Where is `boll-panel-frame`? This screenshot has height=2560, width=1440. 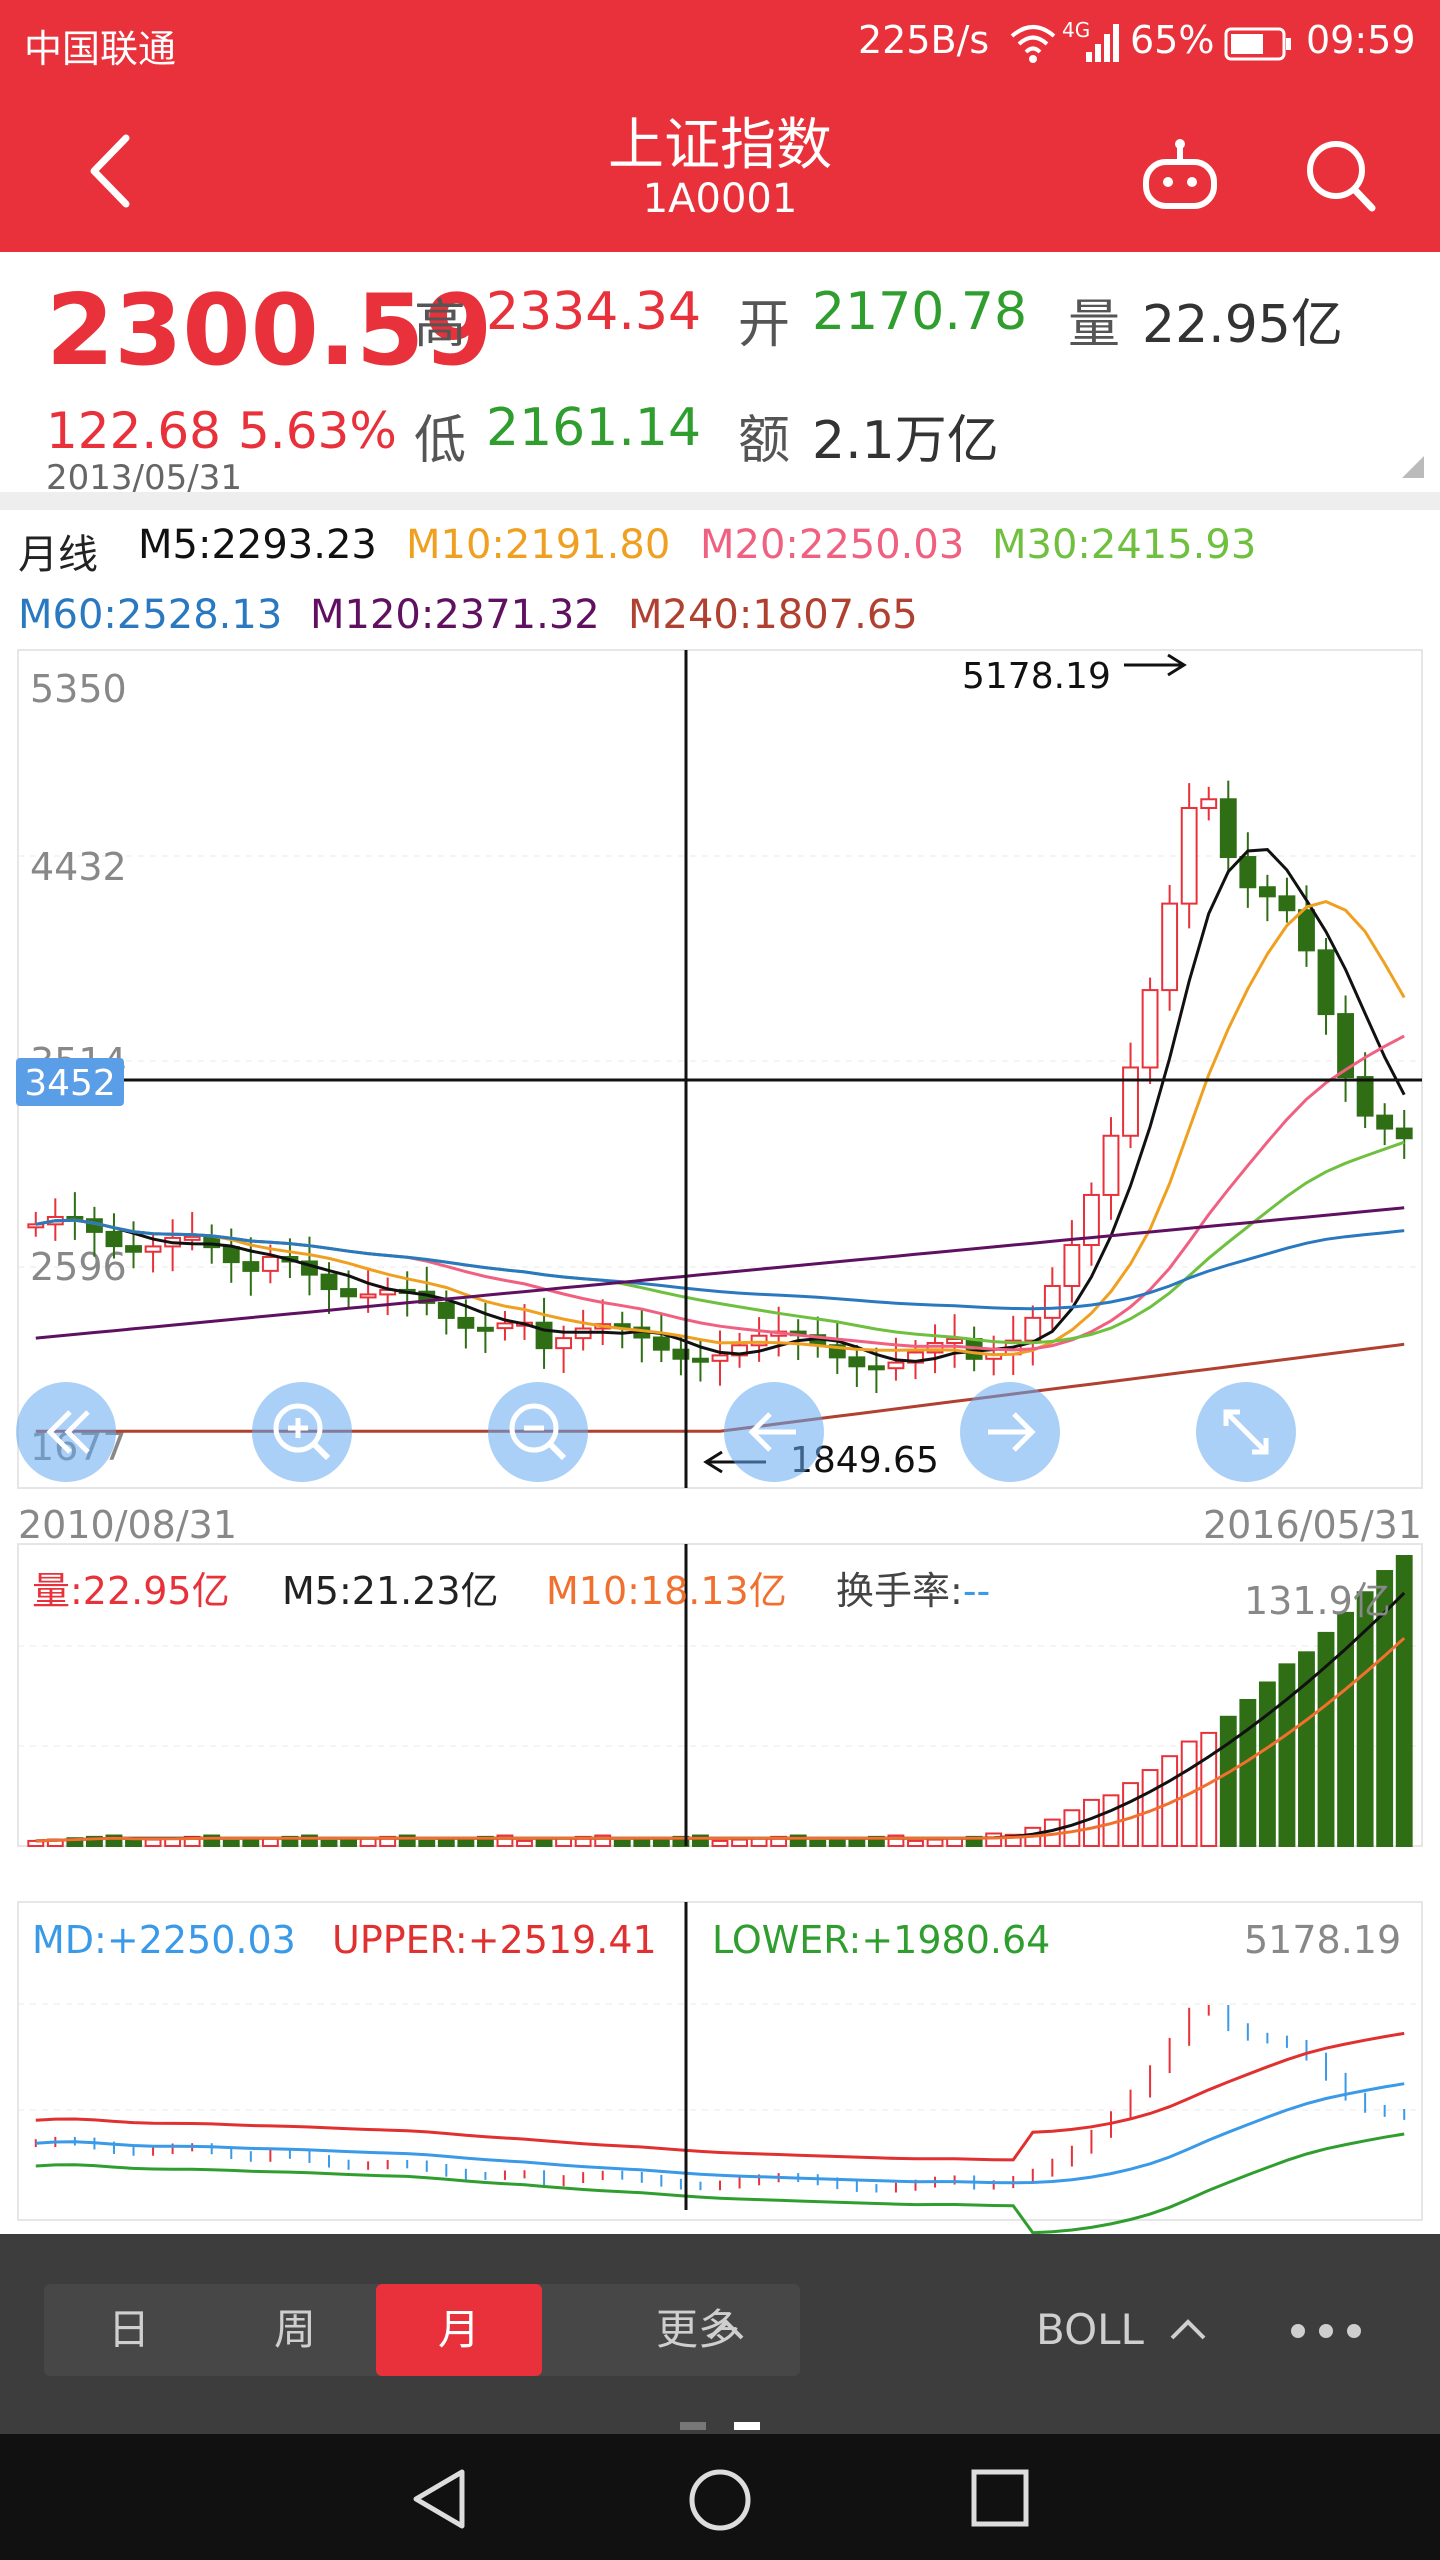
boll-panel-frame is located at coordinates (720, 2061).